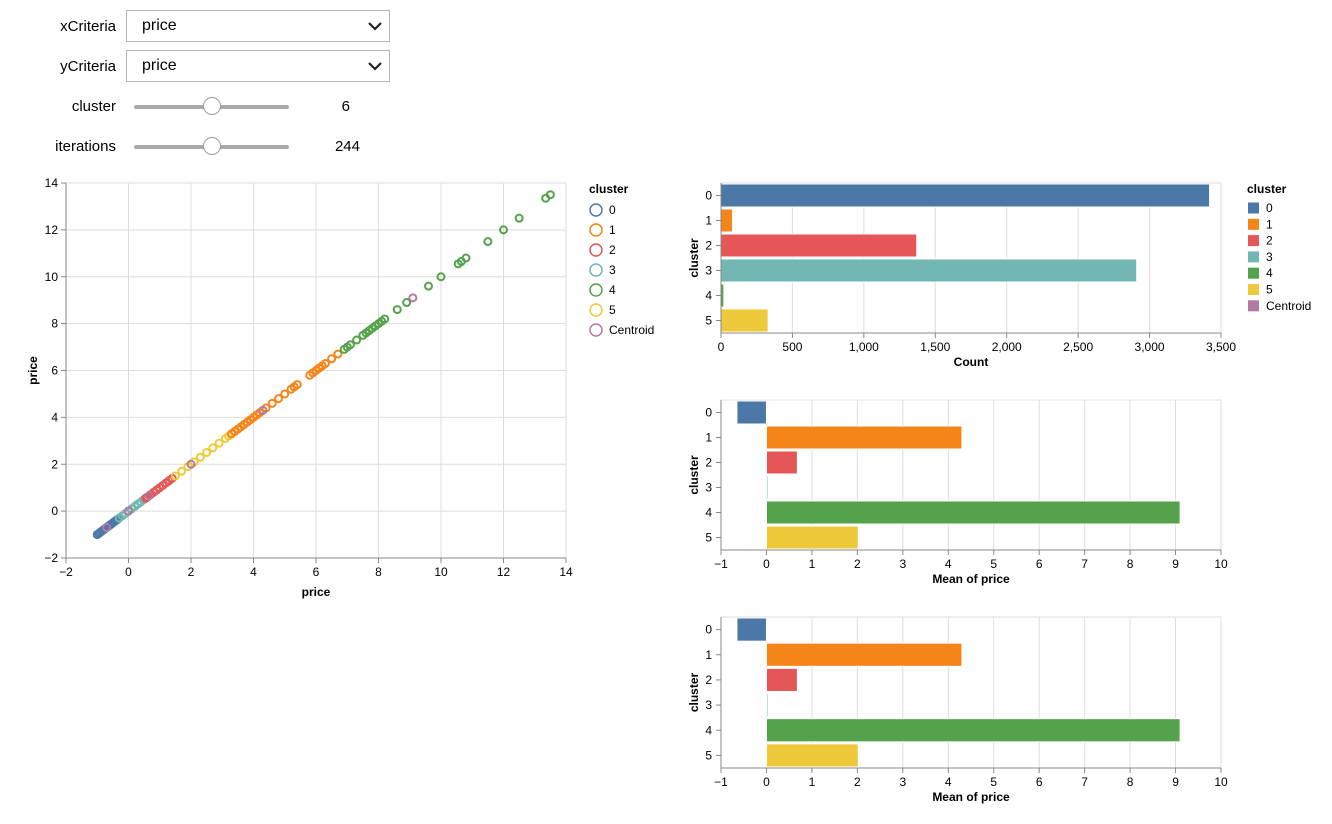 This screenshot has height=824, width=1332. What do you see at coordinates (612, 230) in the screenshot?
I see `legend-label: 1` at bounding box center [612, 230].